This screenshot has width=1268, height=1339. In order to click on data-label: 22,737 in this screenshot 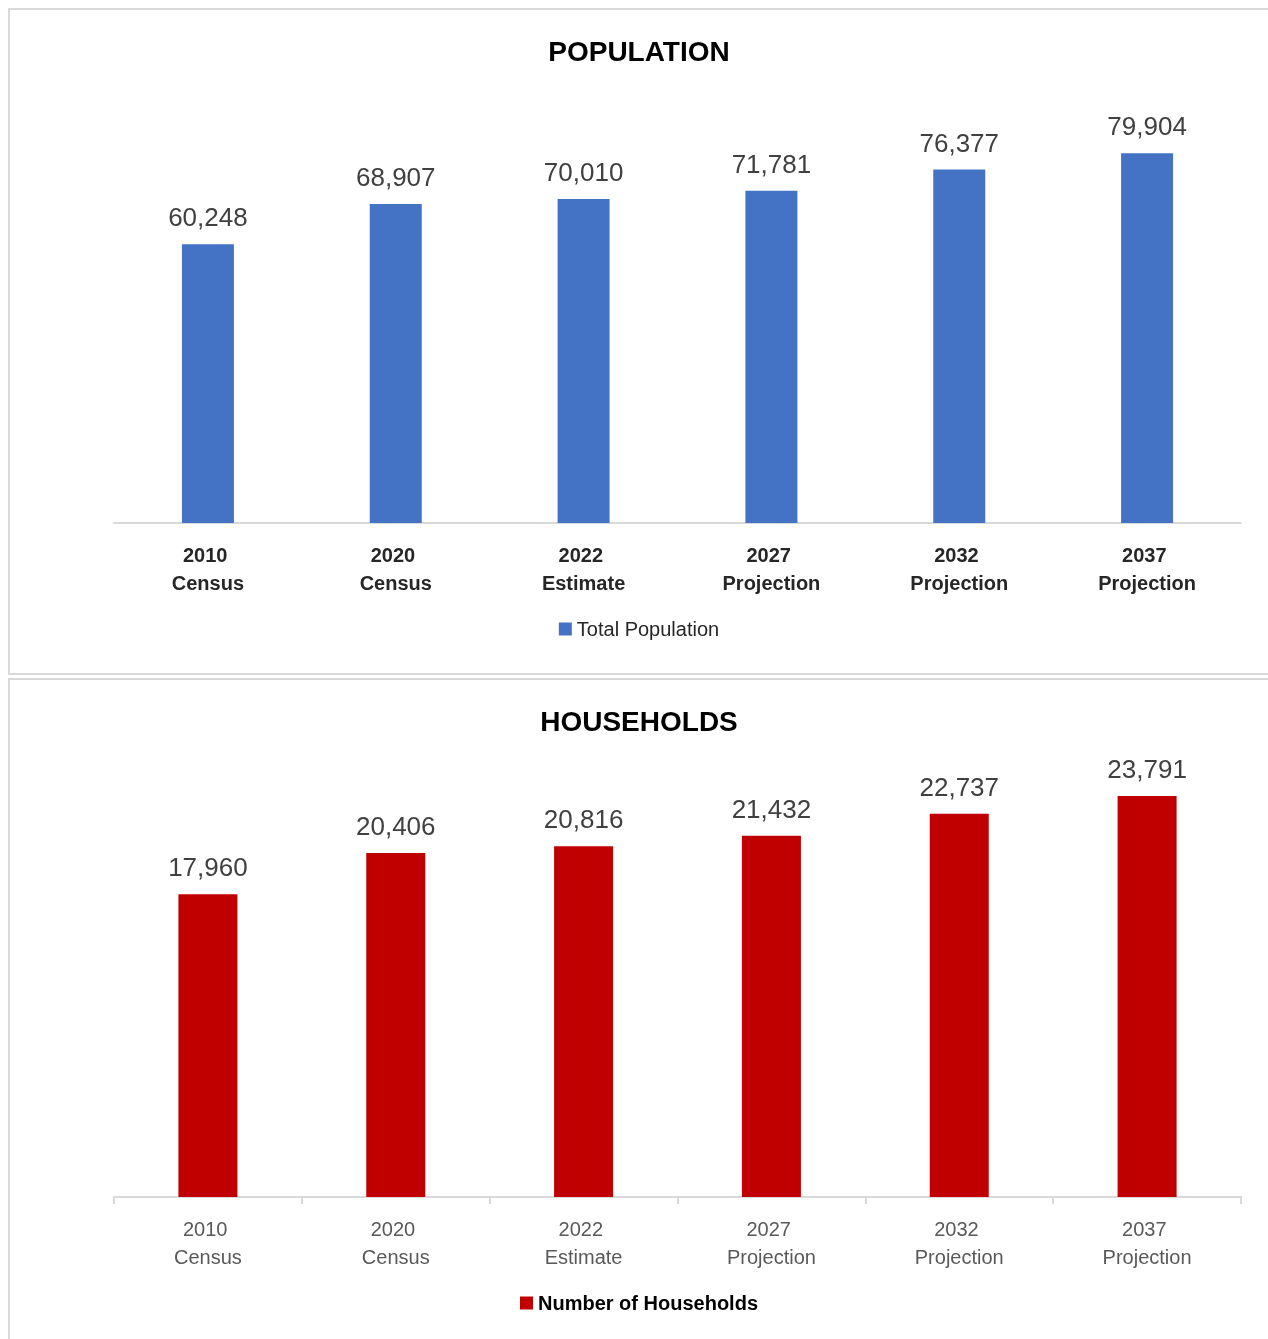, I will do `click(959, 786)`.